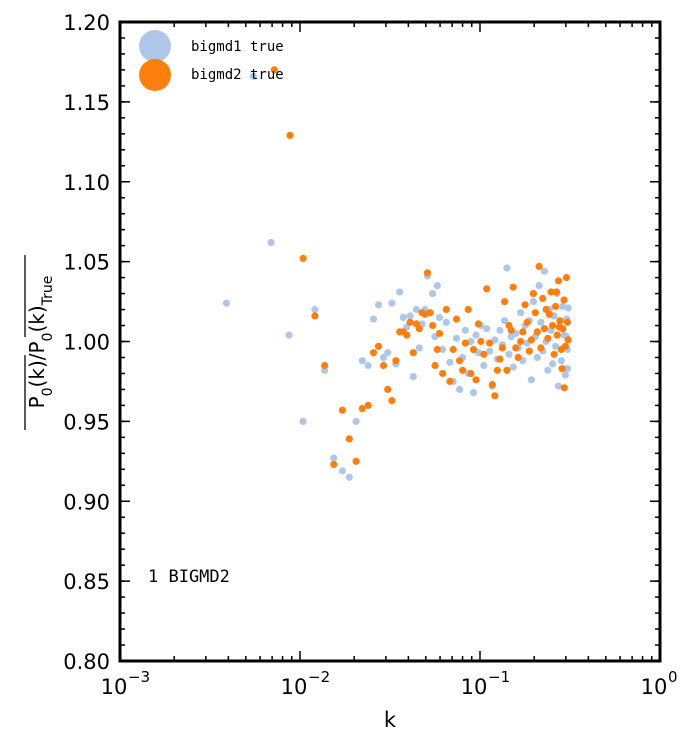  What do you see at coordinates (86, 582) in the screenshot?
I see `y-tick-label: 0.85` at bounding box center [86, 582].